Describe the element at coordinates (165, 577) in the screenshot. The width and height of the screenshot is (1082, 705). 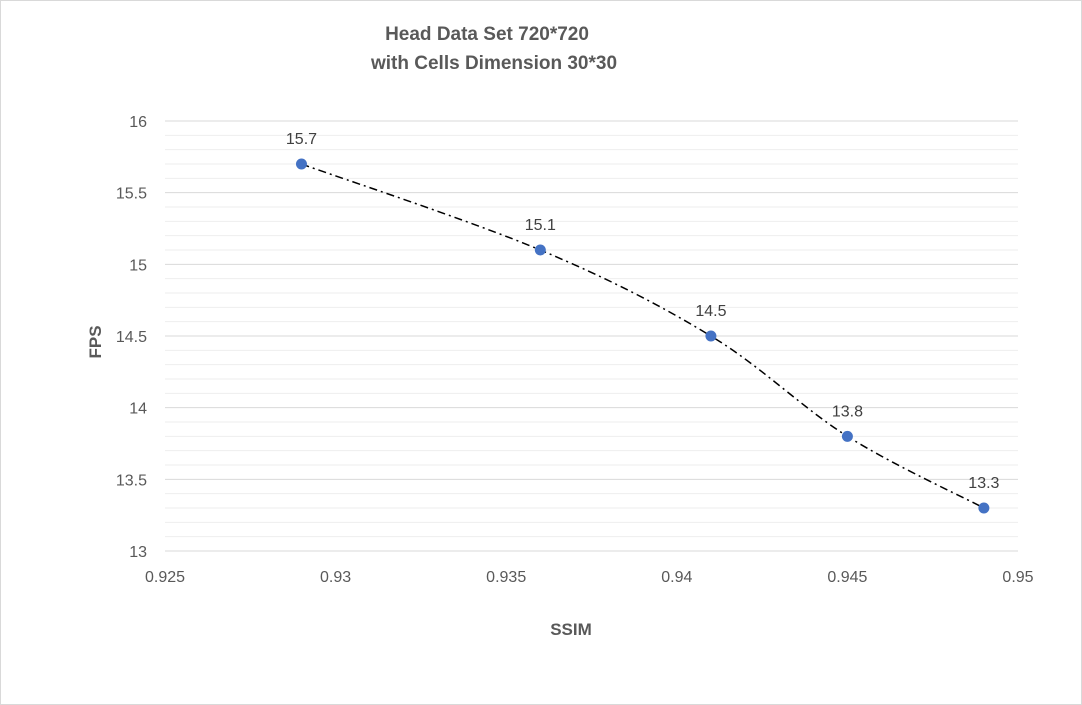
I see `x-tick-label: 0.925` at that location.